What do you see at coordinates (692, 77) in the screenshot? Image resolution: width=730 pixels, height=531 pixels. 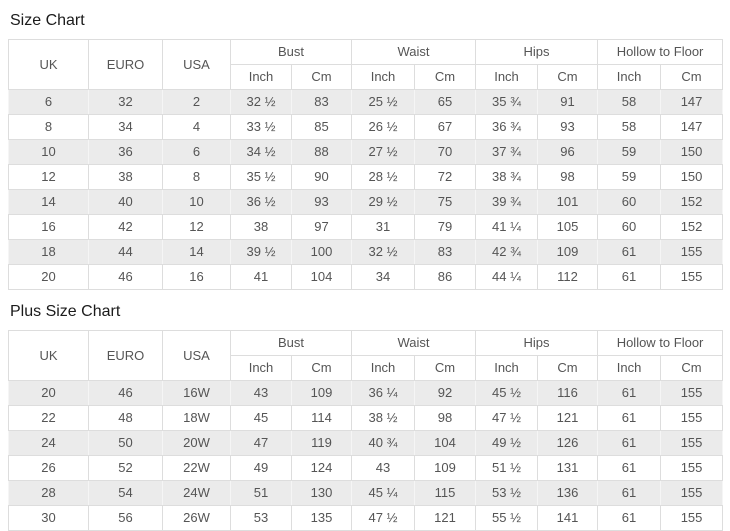 I see `col-header-hollow-cm: Cm` at bounding box center [692, 77].